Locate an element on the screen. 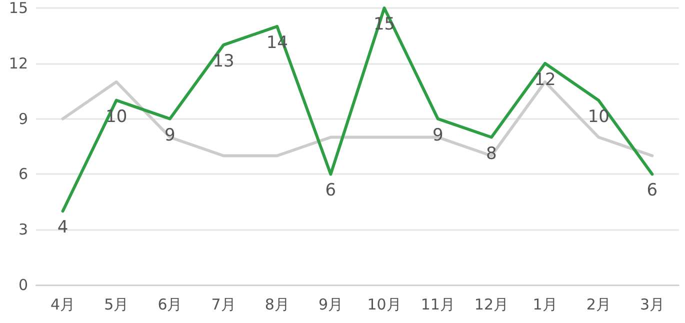  x-tick-label: 3月 is located at coordinates (652, 305).